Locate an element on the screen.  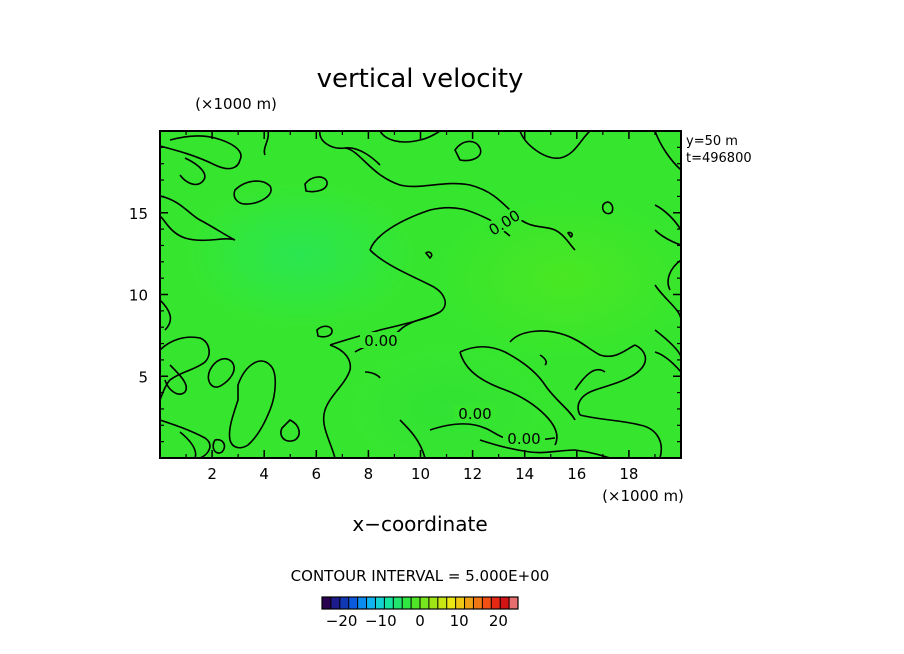
colorbar is located at coordinates (420, 603).